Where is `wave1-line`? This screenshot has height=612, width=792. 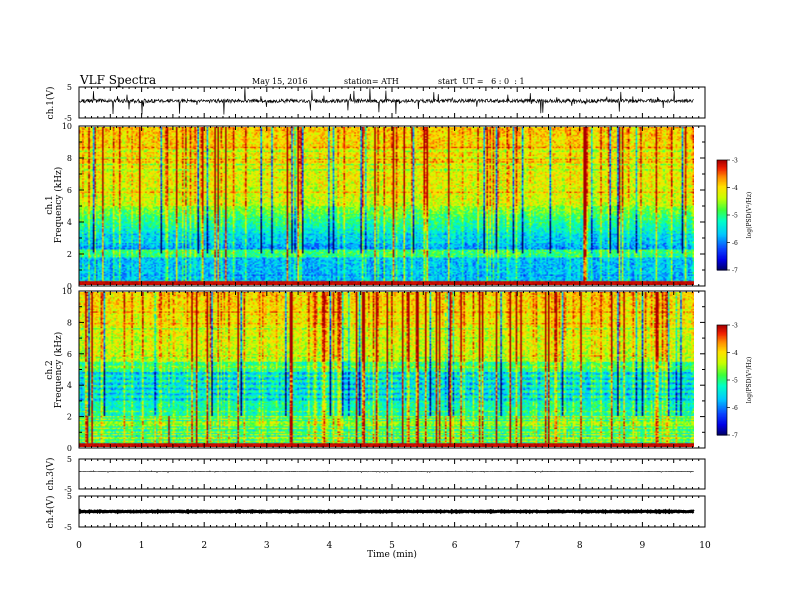
wave1-line is located at coordinates (386, 101).